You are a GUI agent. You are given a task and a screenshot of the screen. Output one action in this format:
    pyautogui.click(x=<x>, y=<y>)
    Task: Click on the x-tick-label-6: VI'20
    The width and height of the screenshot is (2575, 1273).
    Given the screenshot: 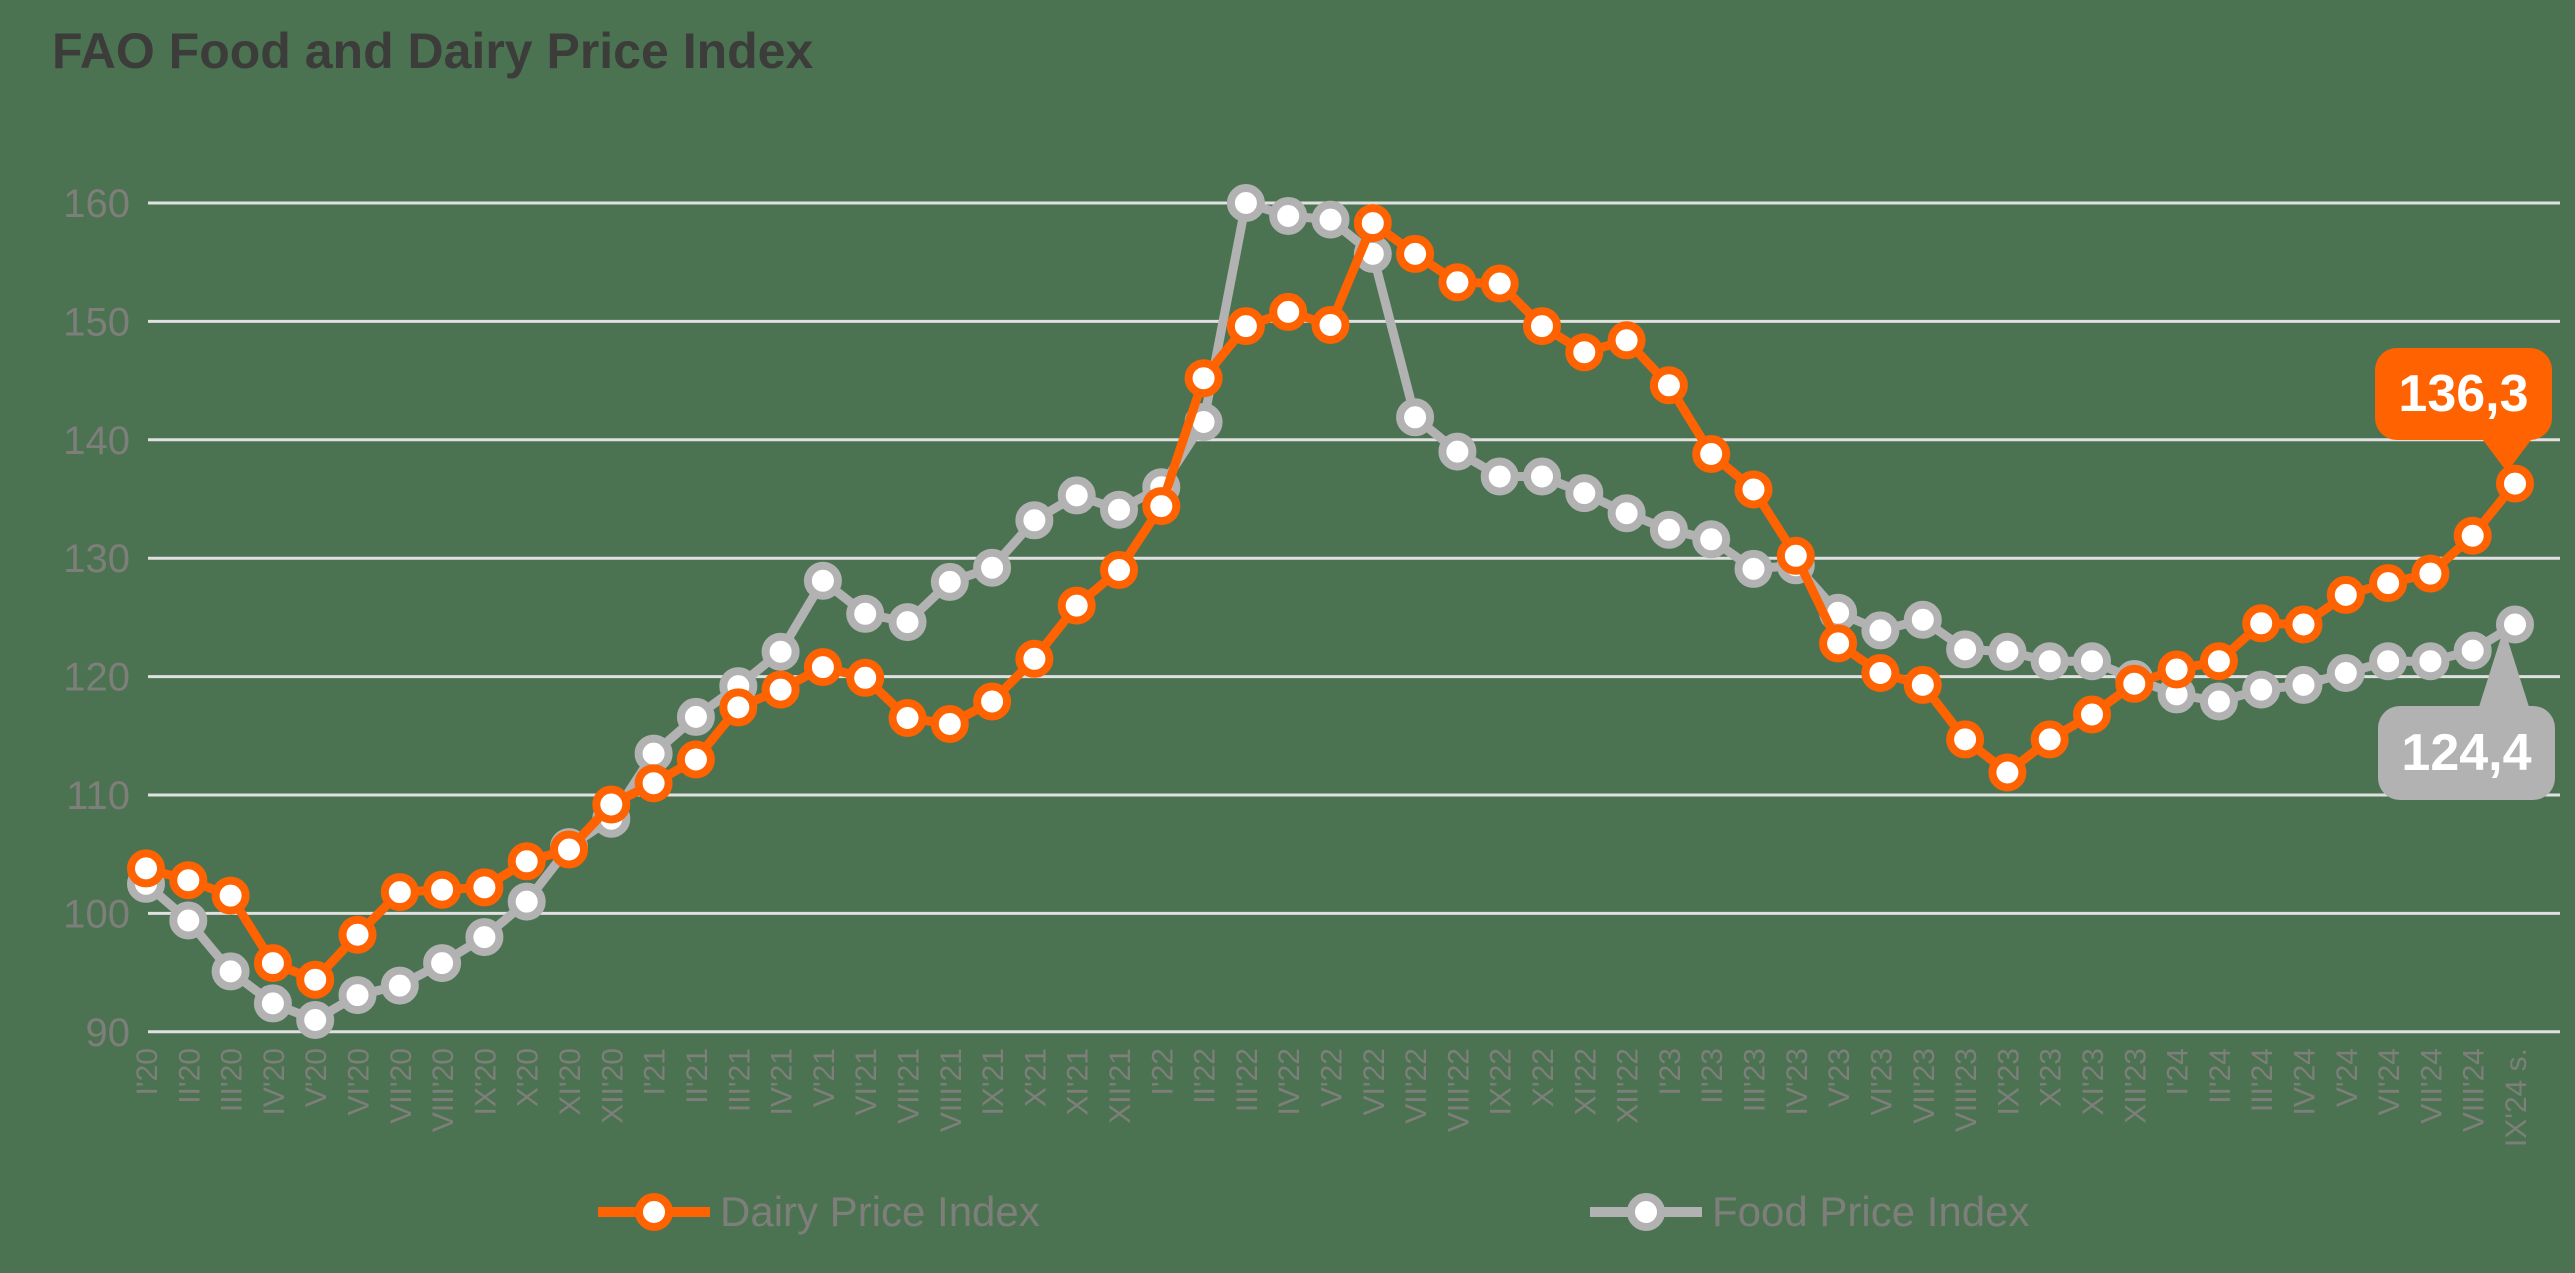 What is the action you would take?
    pyautogui.click(x=359, y=1081)
    